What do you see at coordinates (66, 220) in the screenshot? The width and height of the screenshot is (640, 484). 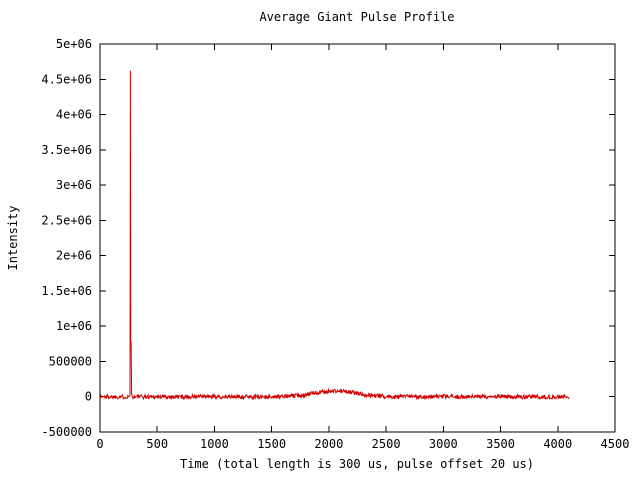 I see `y-tick-label: 2.5e+06` at bounding box center [66, 220].